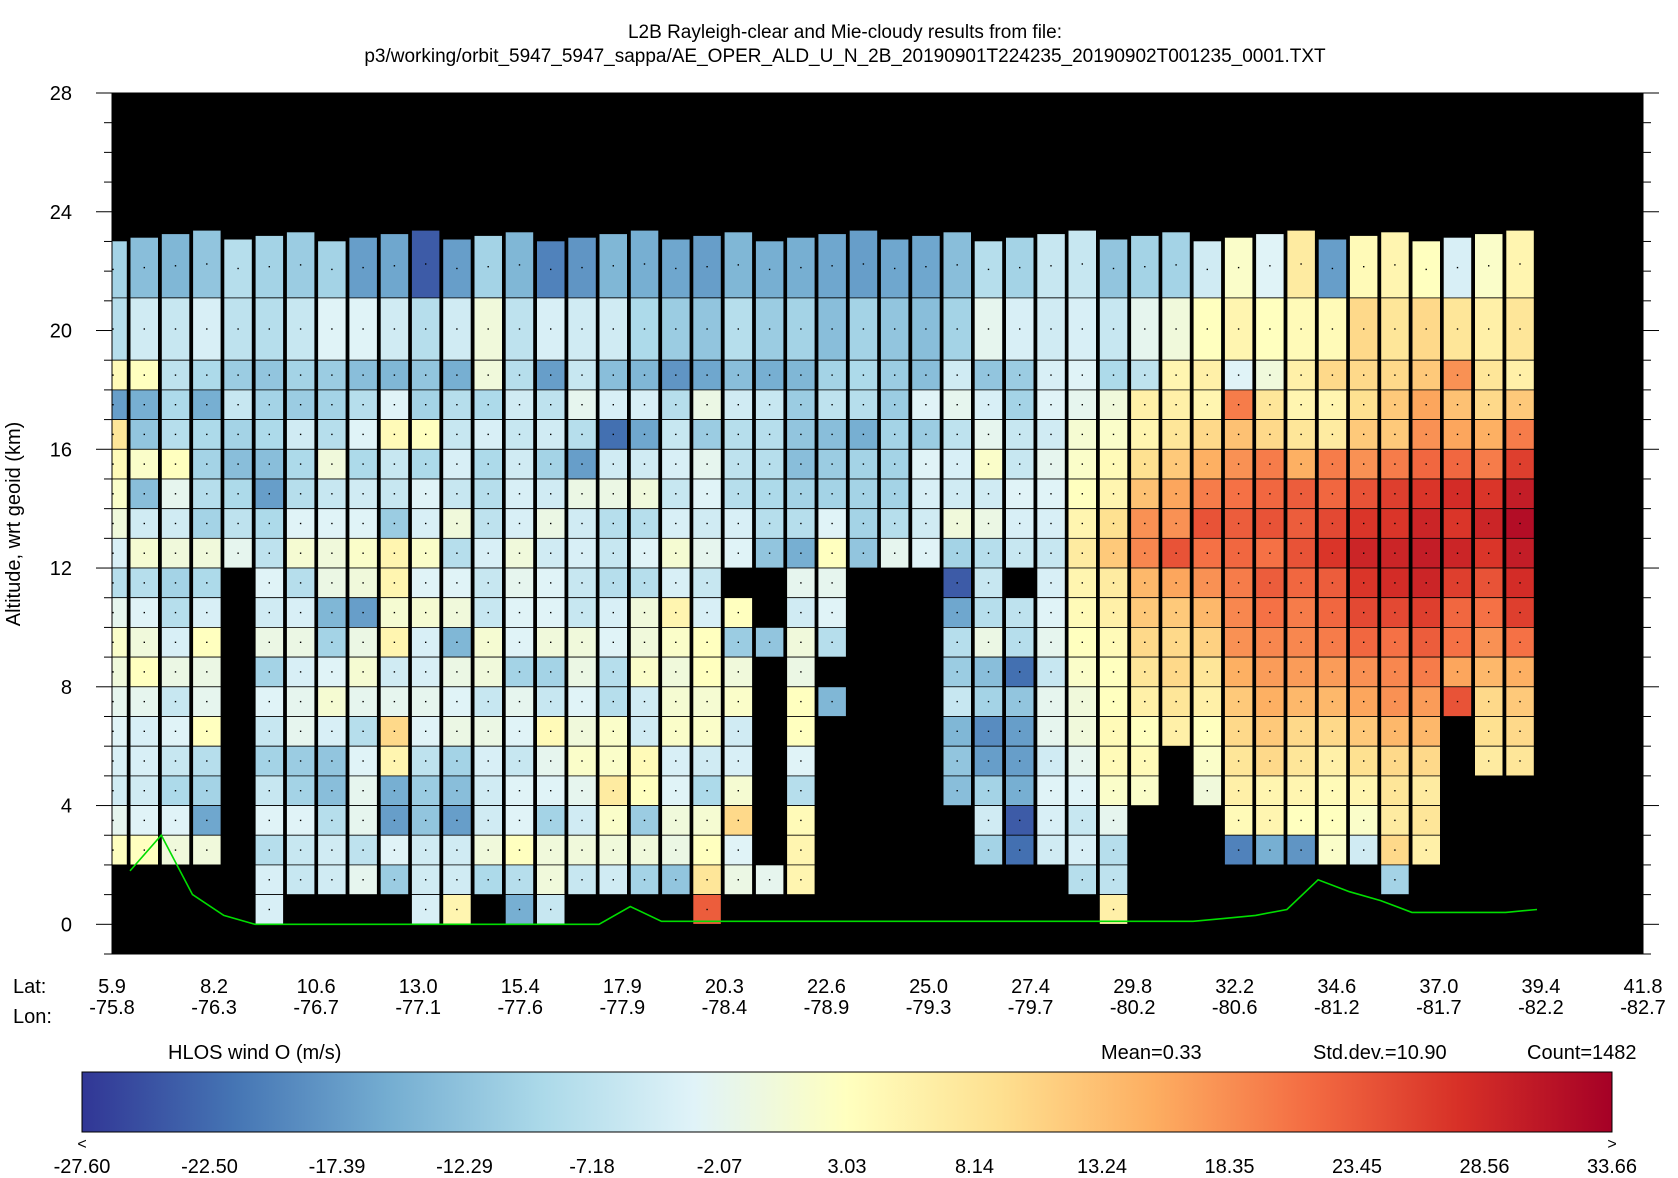 Image resolution: width=1678 pixels, height=1178 pixels. I want to click on x-tick-label-lon: -75.8, so click(112, 1008).